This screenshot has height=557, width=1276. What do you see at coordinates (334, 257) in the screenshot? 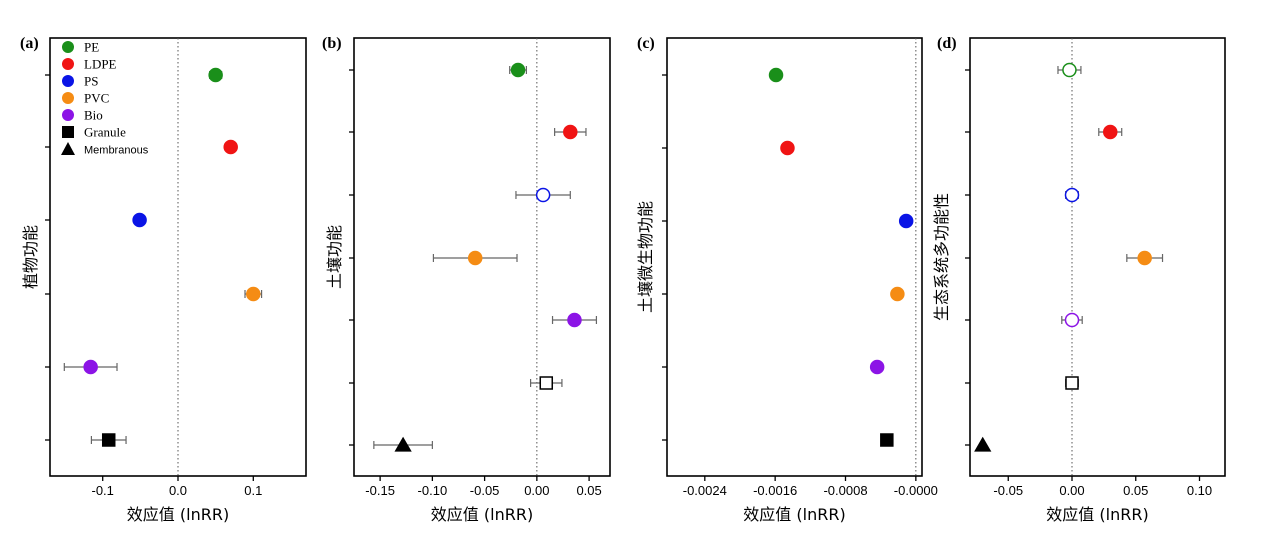
I see `y-axis-label: 土壤功能` at bounding box center [334, 257].